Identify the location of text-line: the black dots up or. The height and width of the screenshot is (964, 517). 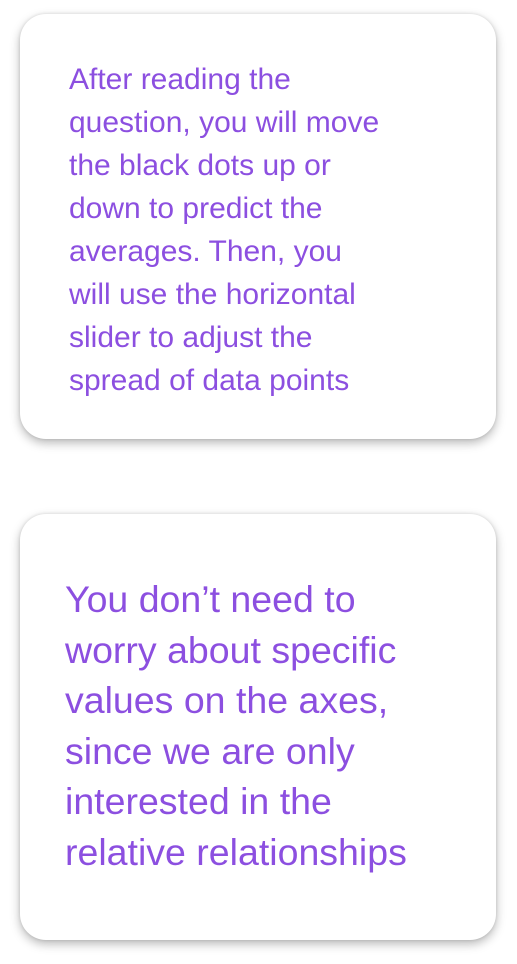
(200, 165).